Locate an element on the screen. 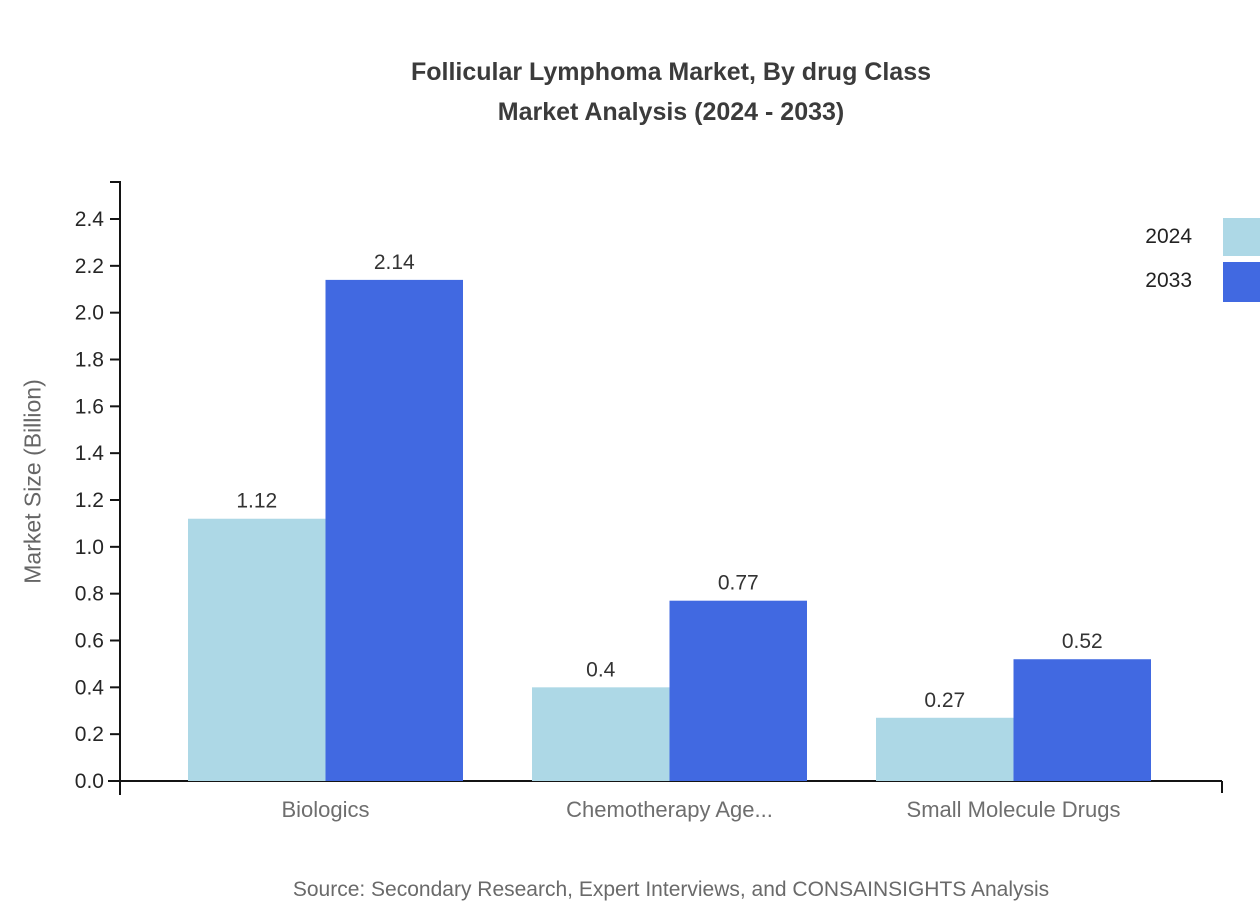  legend-item-2024: 2024 is located at coordinates (1130, 238).